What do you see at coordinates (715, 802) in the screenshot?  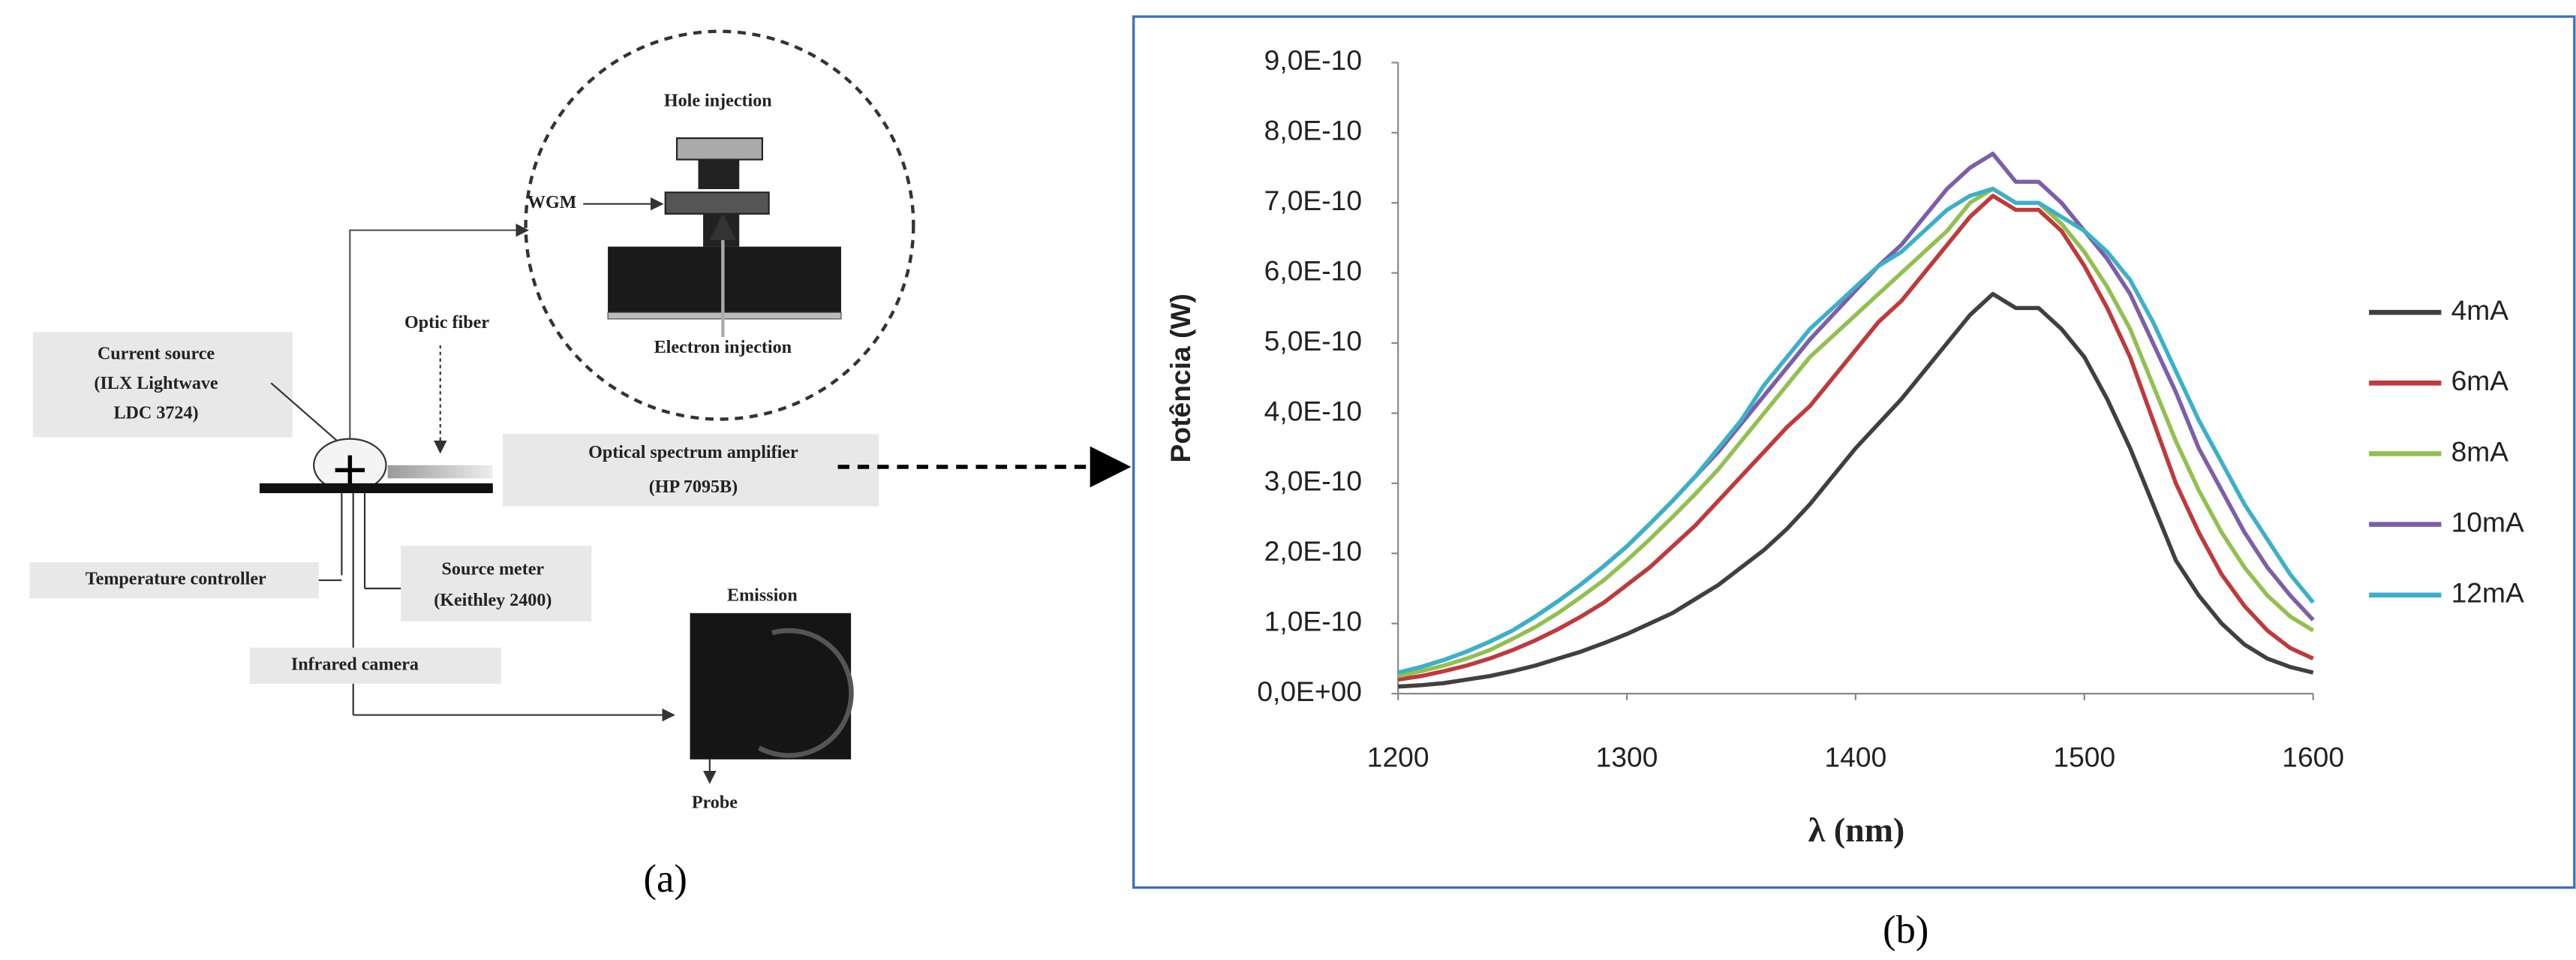 I see `label: Probe` at bounding box center [715, 802].